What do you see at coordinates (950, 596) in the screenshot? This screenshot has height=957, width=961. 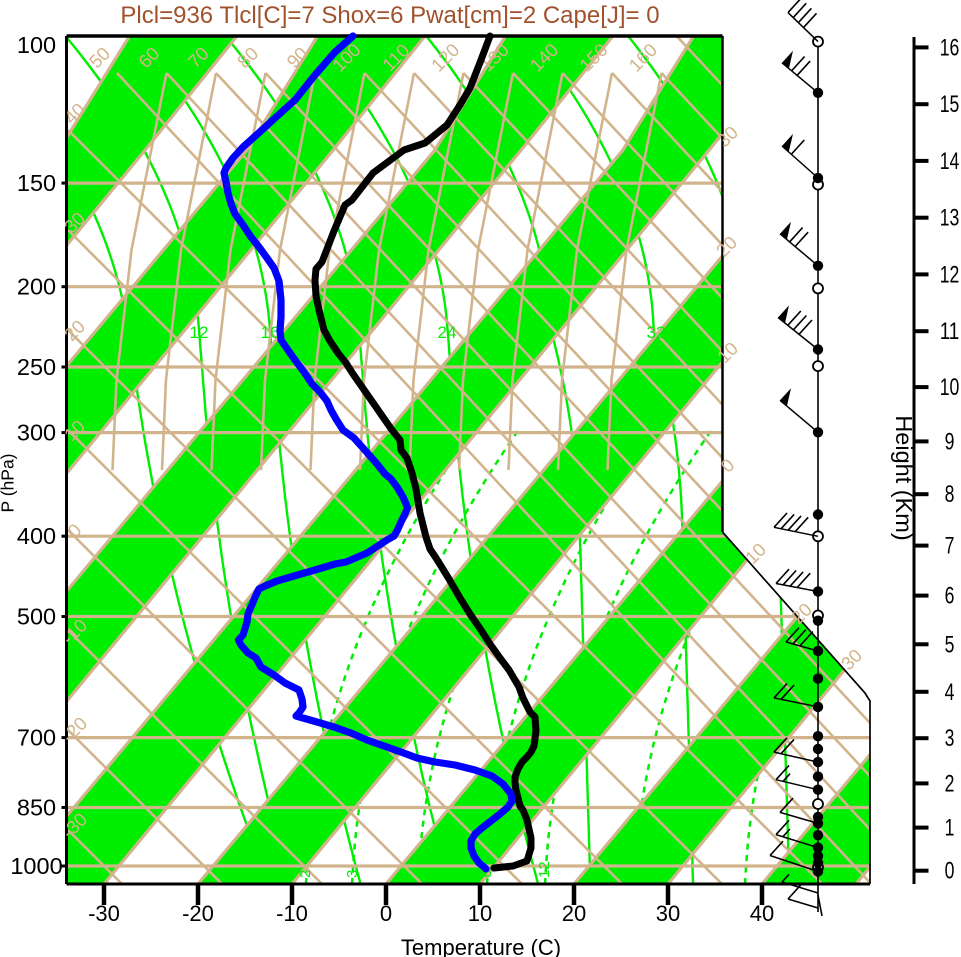 I see `svg-text: 6` at bounding box center [950, 596].